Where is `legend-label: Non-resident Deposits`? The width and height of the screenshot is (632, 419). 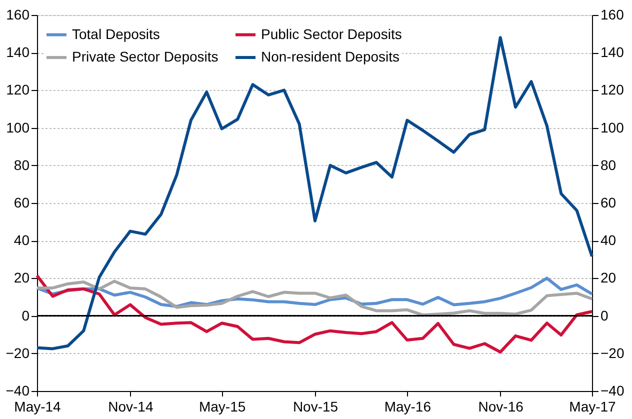 legend-label: Non-resident Deposits is located at coordinates (330, 56).